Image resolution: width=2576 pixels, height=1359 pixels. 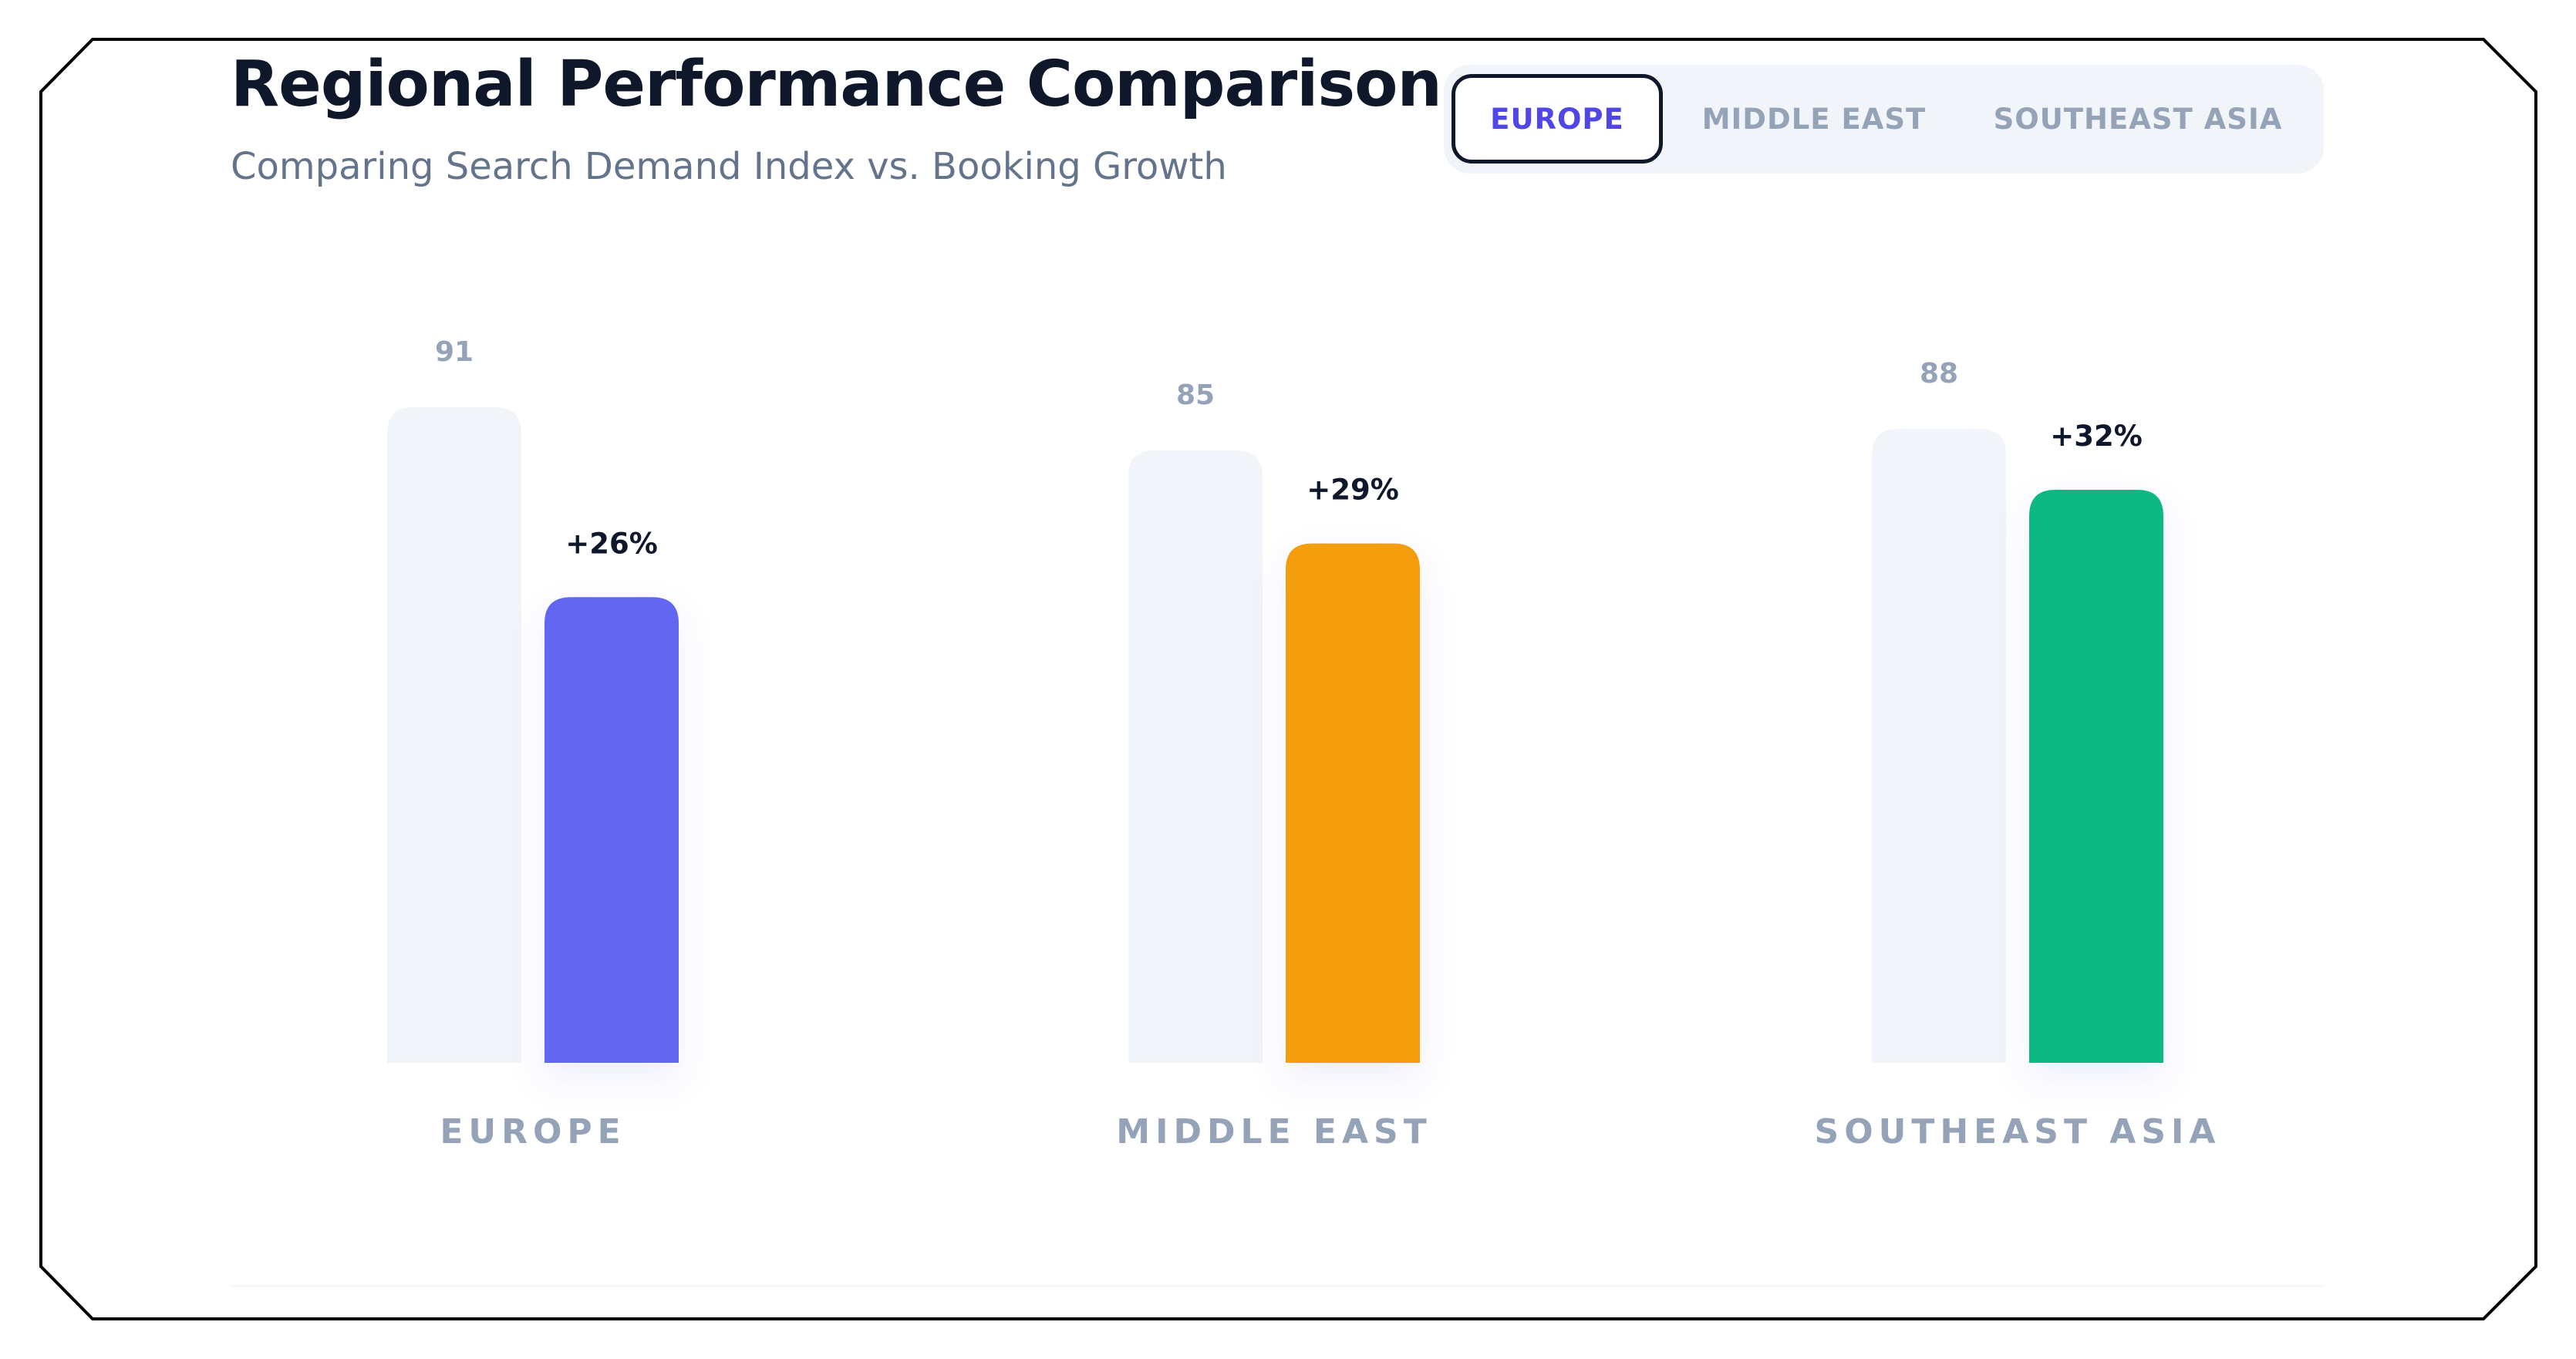 What do you see at coordinates (454, 735) in the screenshot?
I see `demand-bar-europe` at bounding box center [454, 735].